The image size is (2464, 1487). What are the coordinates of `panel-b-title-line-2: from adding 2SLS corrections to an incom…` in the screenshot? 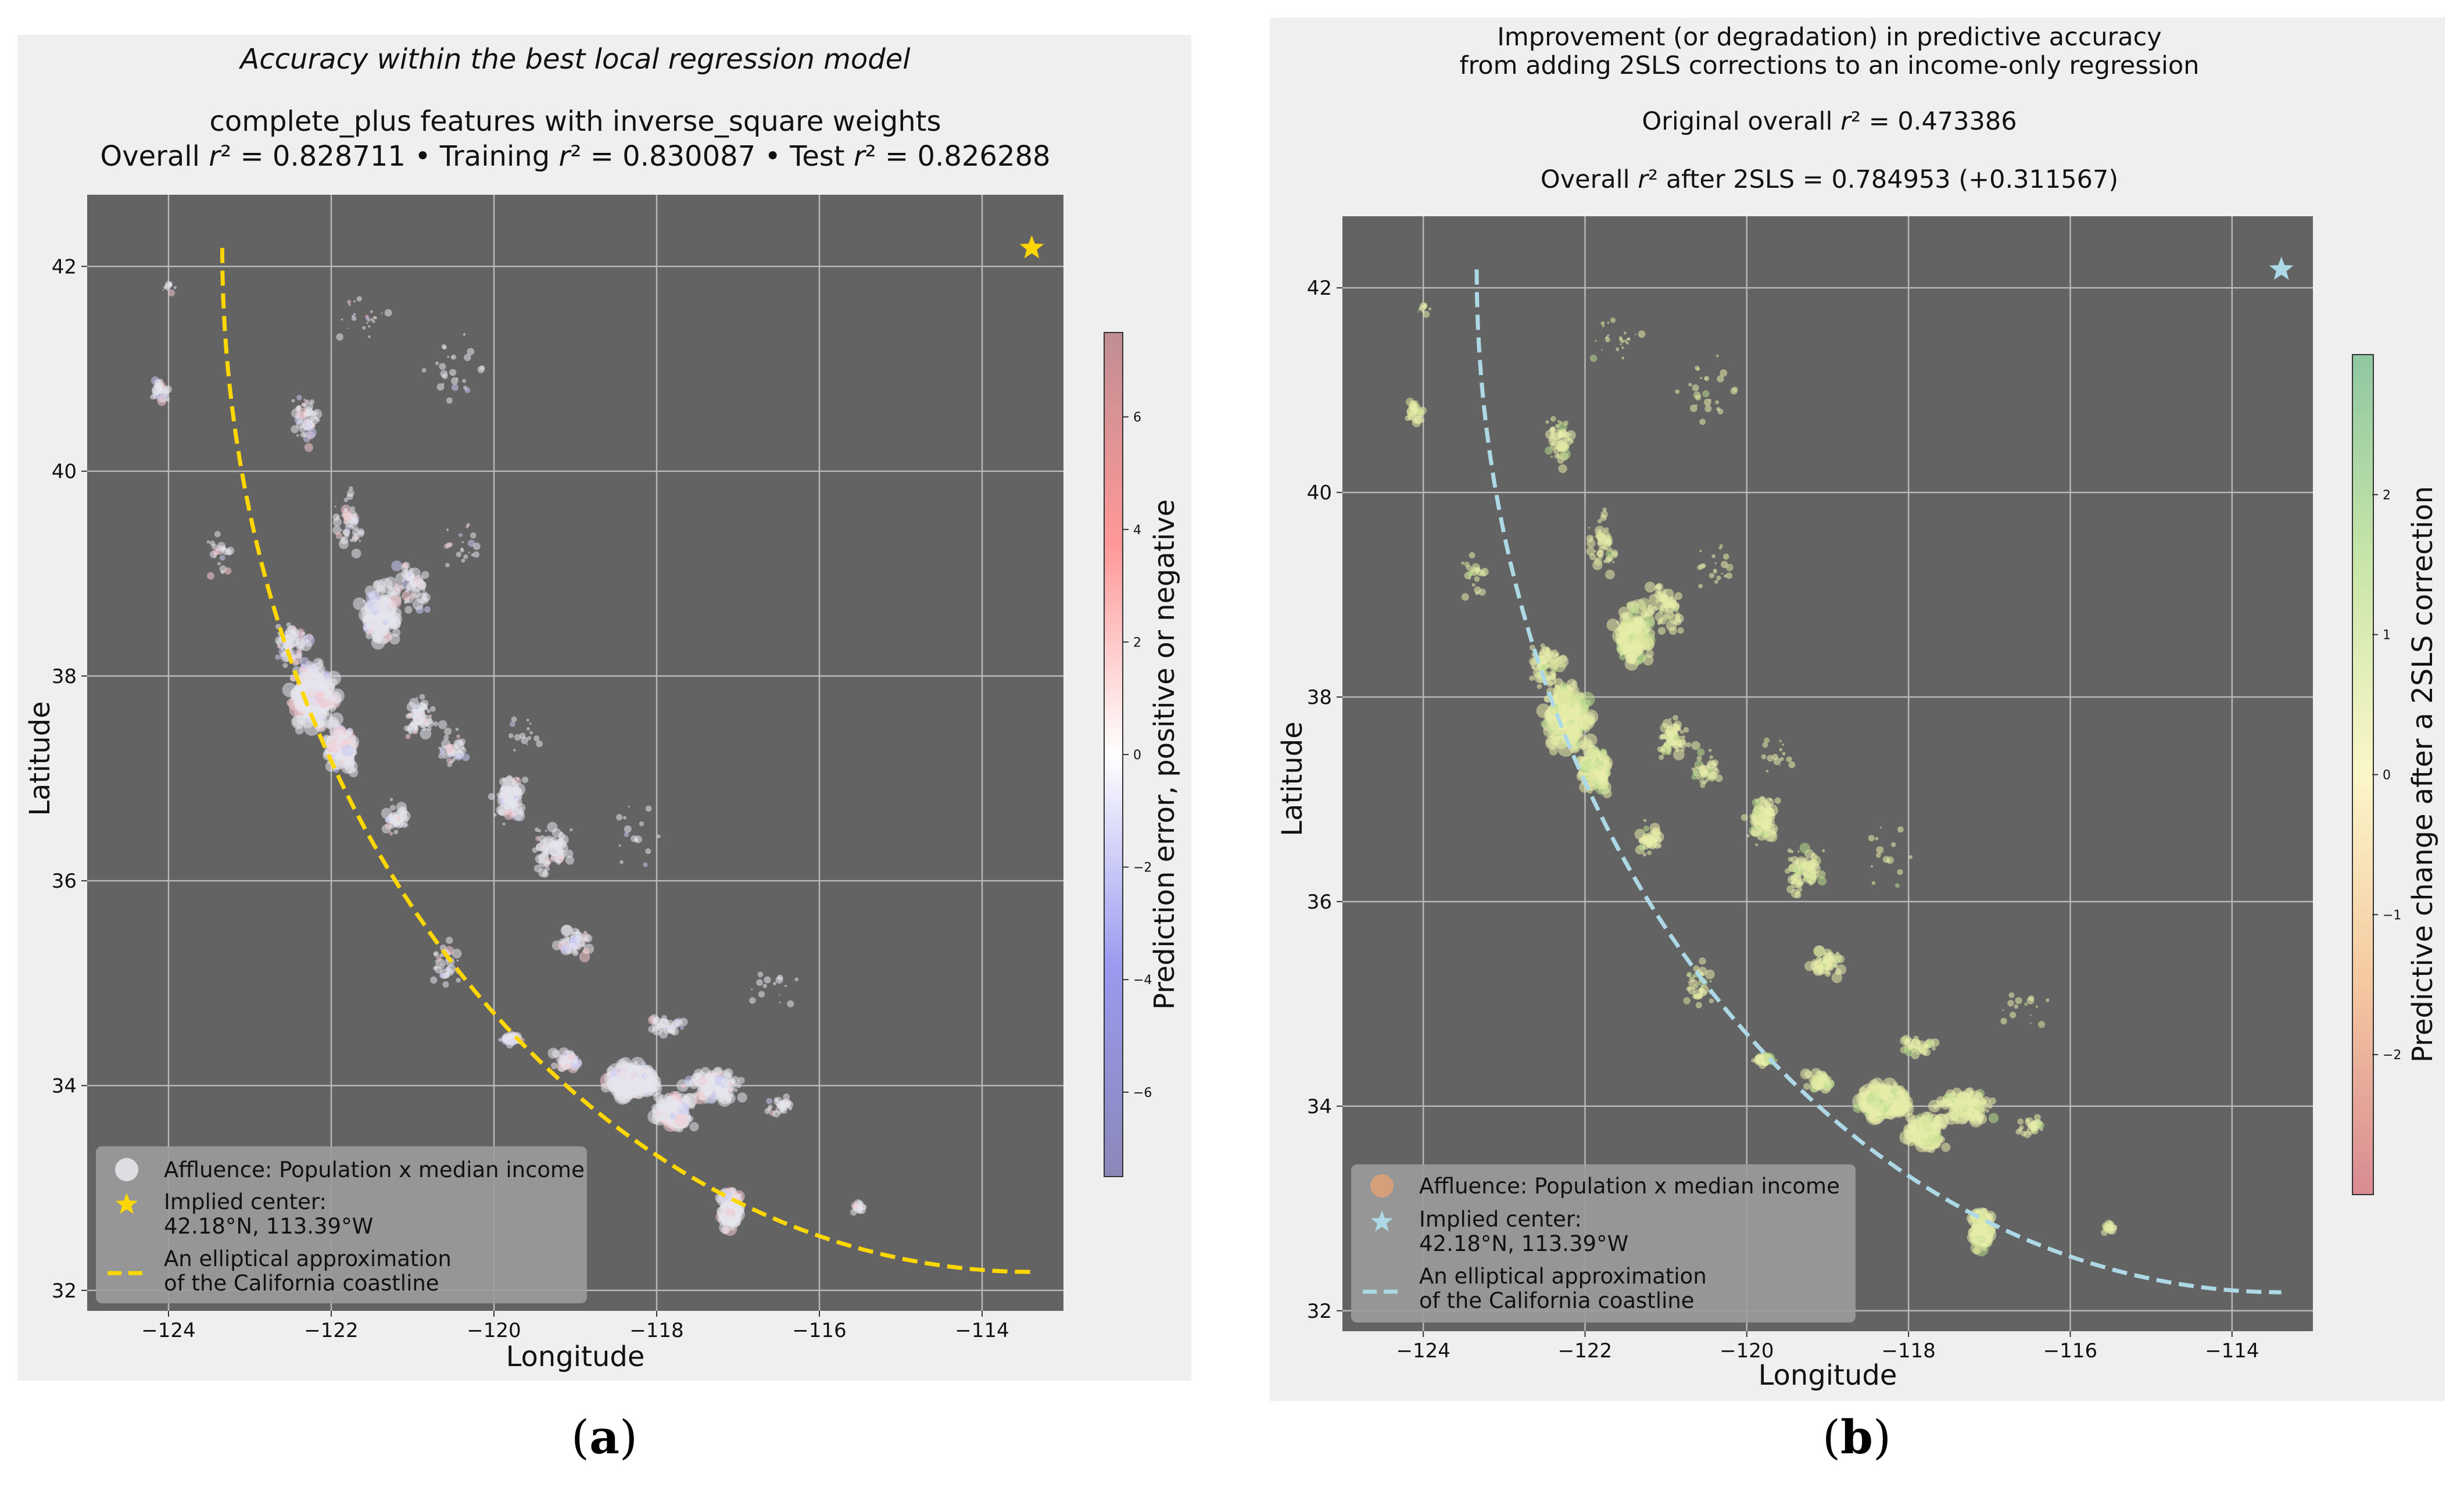 It's located at (1829, 65).